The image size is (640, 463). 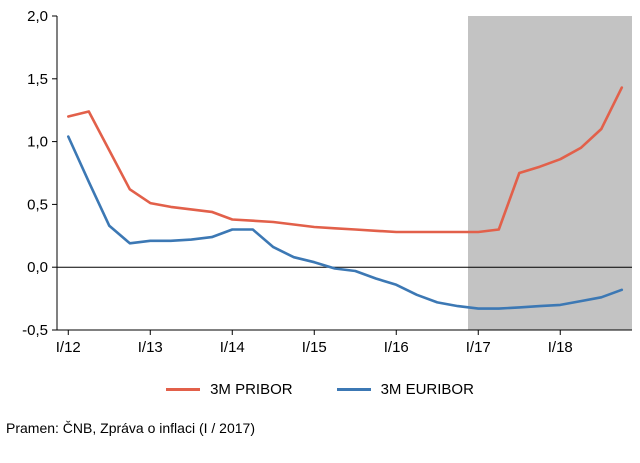 What do you see at coordinates (251, 389) in the screenshot?
I see `legend-label-pribor: 3M PRIBOR` at bounding box center [251, 389].